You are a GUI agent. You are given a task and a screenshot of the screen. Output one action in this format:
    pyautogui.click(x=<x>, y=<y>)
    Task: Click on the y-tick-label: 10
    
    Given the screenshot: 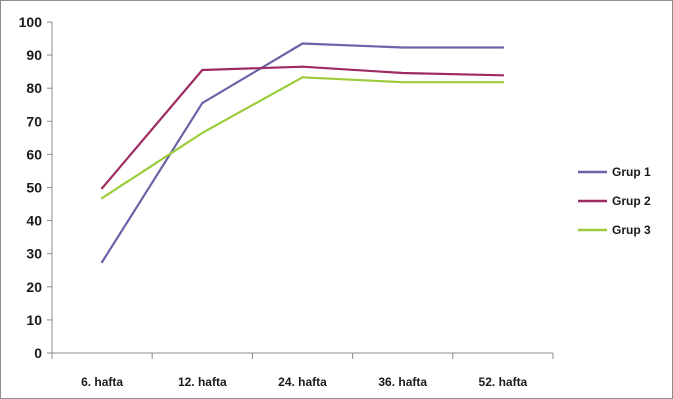 What is the action you would take?
    pyautogui.click(x=34, y=320)
    